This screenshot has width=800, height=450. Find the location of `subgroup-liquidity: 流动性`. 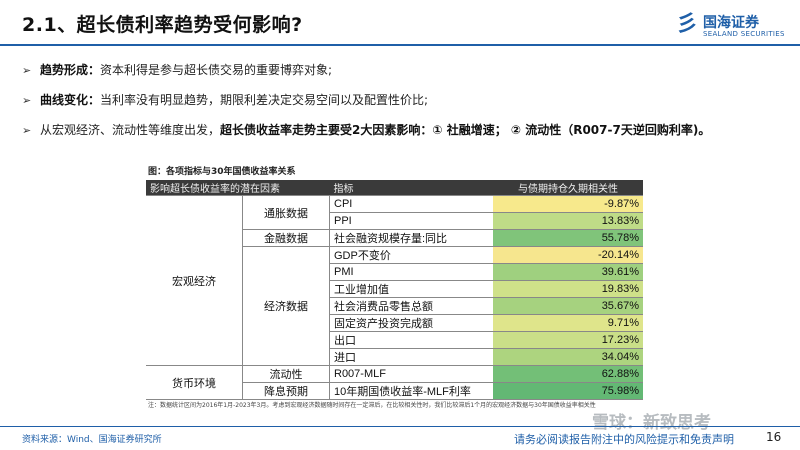

subgroup-liquidity: 流动性 is located at coordinates (286, 374).